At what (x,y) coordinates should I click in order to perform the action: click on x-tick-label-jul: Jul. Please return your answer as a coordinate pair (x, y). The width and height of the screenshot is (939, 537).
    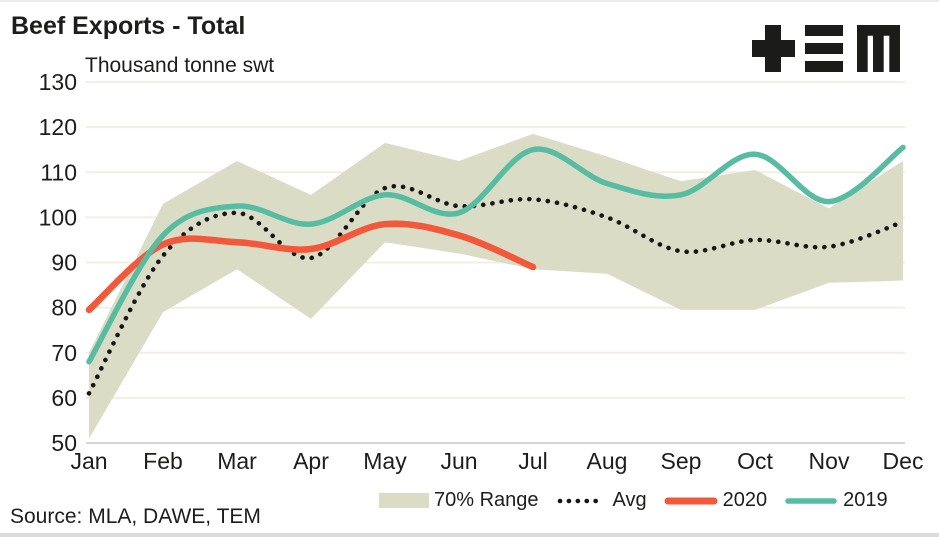
    Looking at the image, I should click on (532, 461).